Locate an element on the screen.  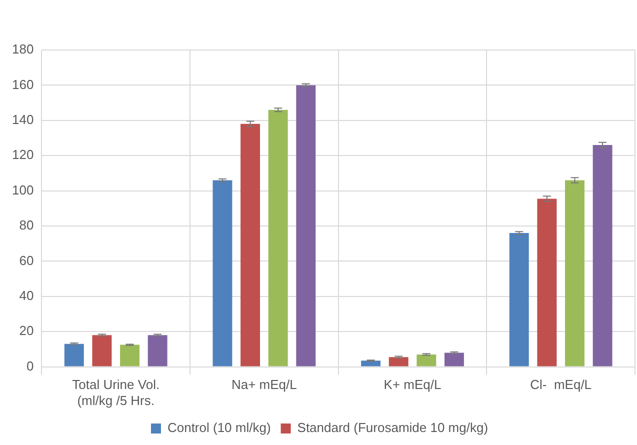
y-tick-label: 120 is located at coordinates (23, 154).